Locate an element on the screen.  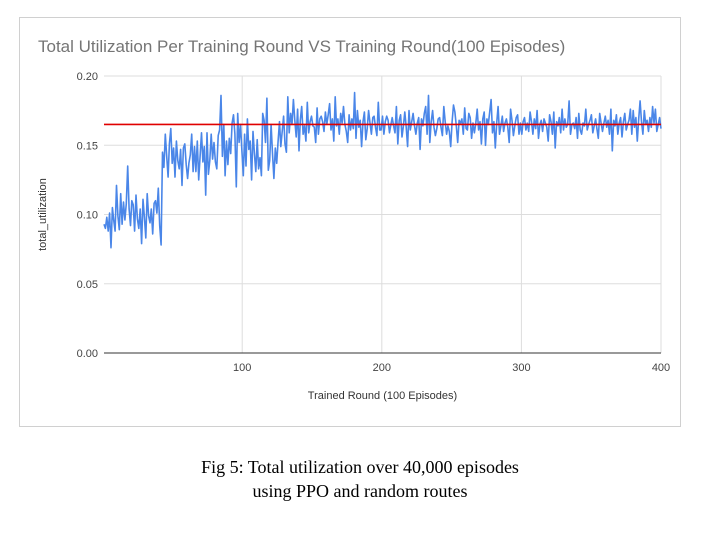
y-tick-label: 0.20 is located at coordinates (87, 77).